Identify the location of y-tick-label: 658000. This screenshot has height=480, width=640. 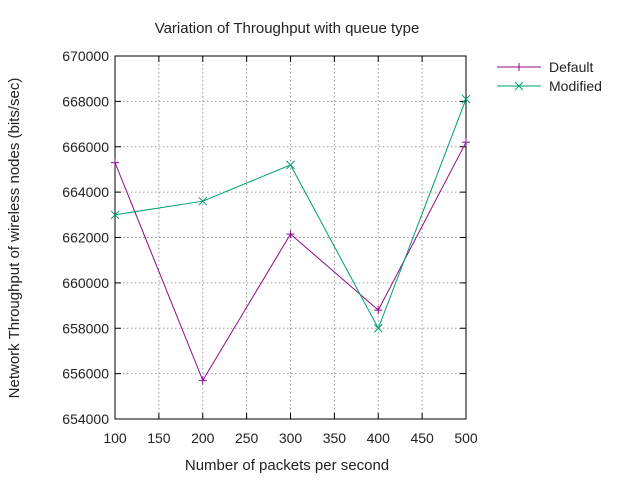
(85, 328).